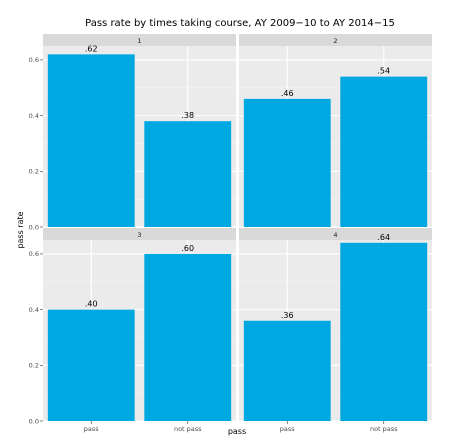 The width and height of the screenshot is (474, 442). What do you see at coordinates (91, 48) in the screenshot?
I see `data-label: .62` at bounding box center [91, 48].